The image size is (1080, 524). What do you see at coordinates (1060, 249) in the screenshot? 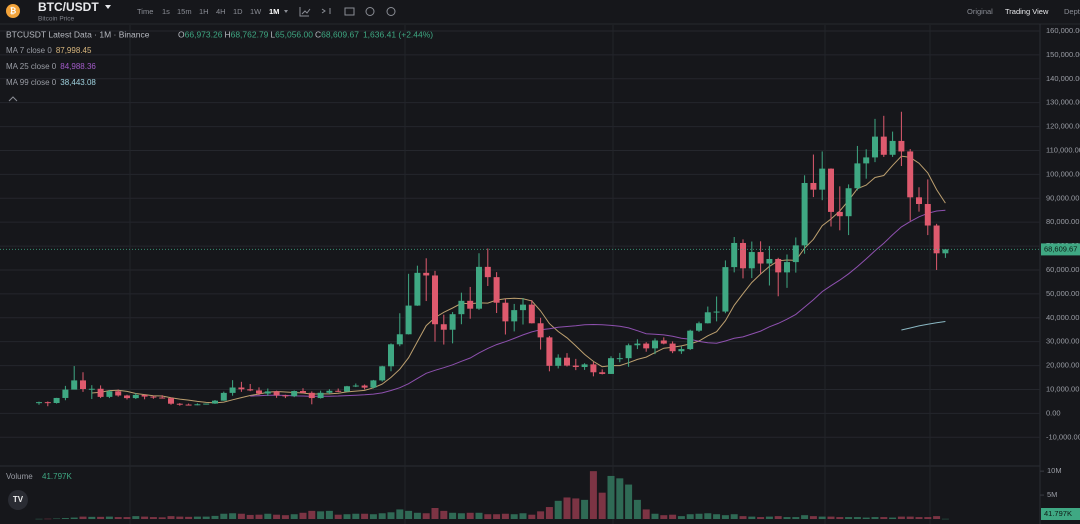
I see `last-price-box` at bounding box center [1060, 249].